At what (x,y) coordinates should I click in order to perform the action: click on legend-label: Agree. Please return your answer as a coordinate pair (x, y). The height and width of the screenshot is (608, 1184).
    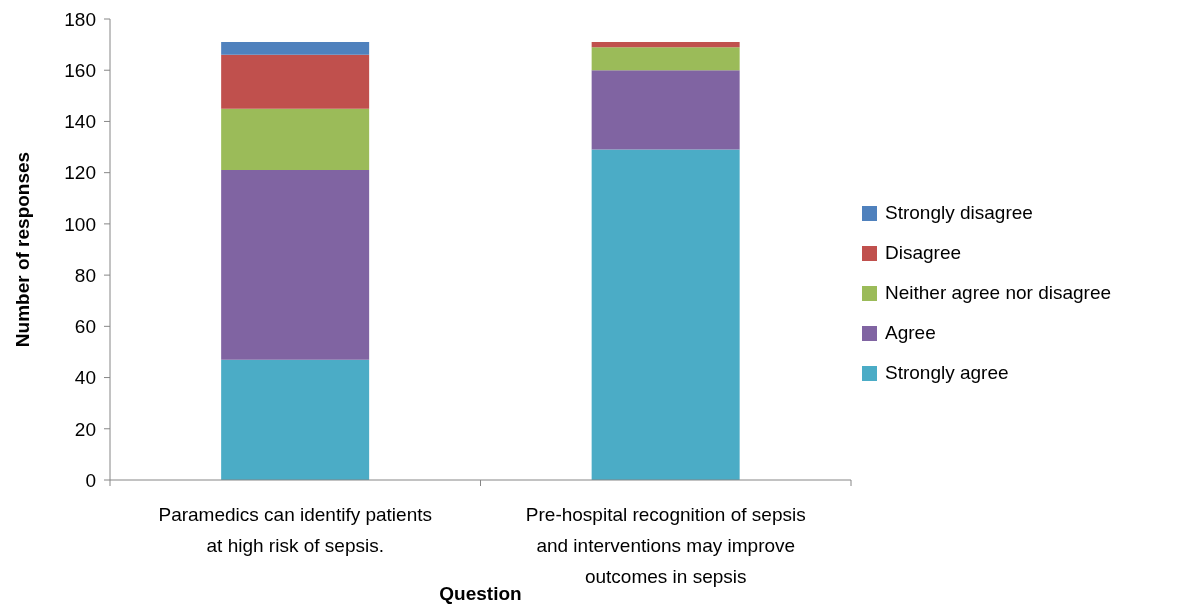
    Looking at the image, I should click on (910, 333).